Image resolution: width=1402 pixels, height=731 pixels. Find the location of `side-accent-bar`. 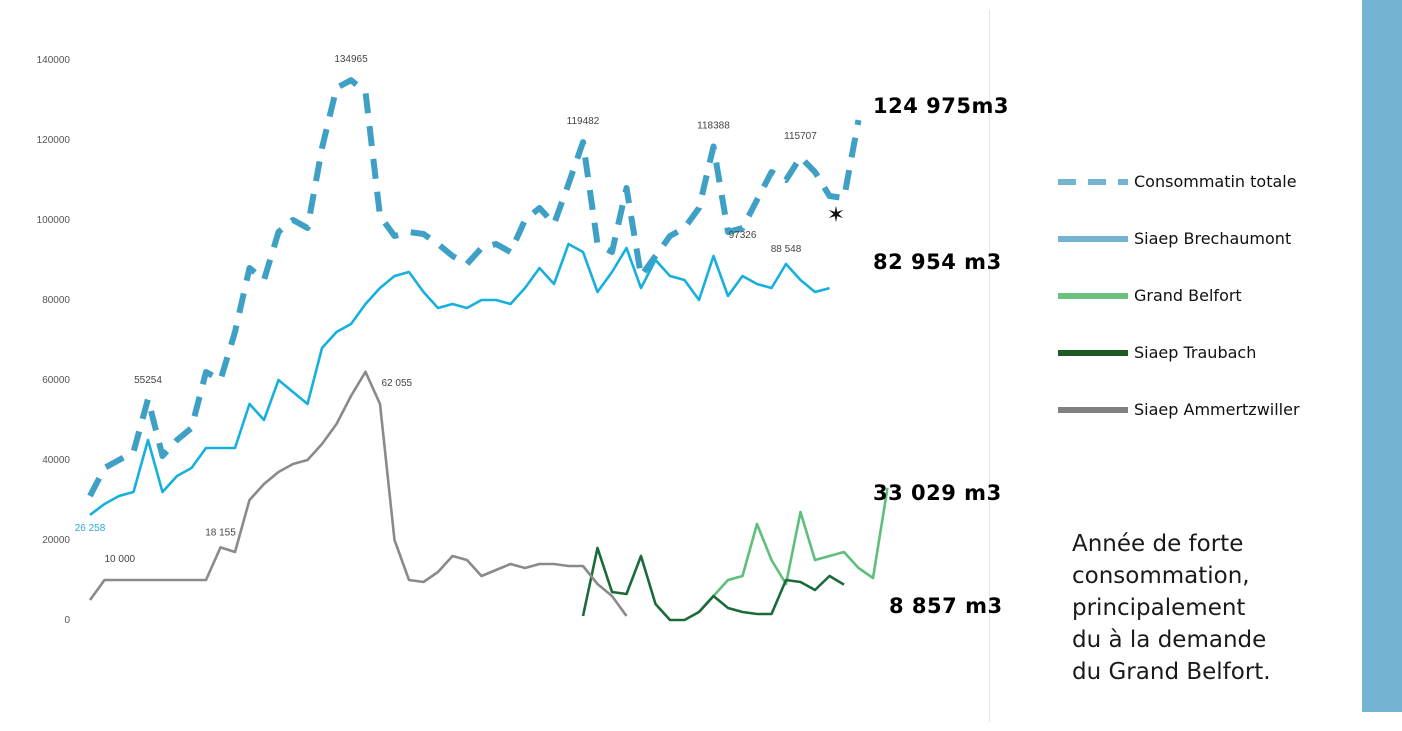

side-accent-bar is located at coordinates (1382, 356).